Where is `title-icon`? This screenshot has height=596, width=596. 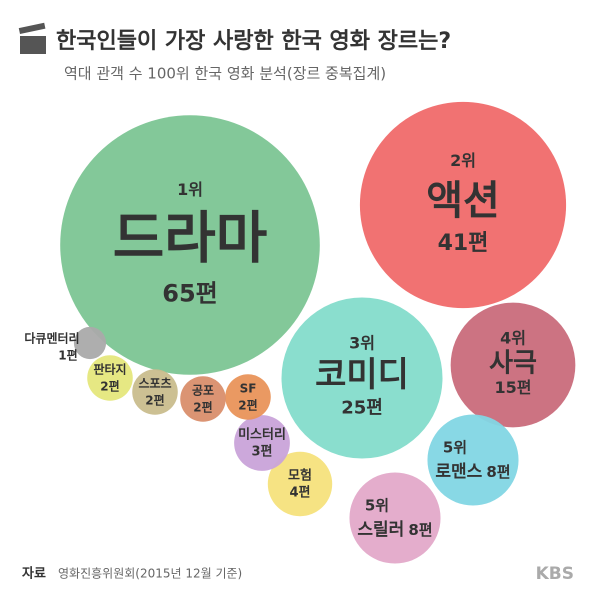
title-icon is located at coordinates (32, 38).